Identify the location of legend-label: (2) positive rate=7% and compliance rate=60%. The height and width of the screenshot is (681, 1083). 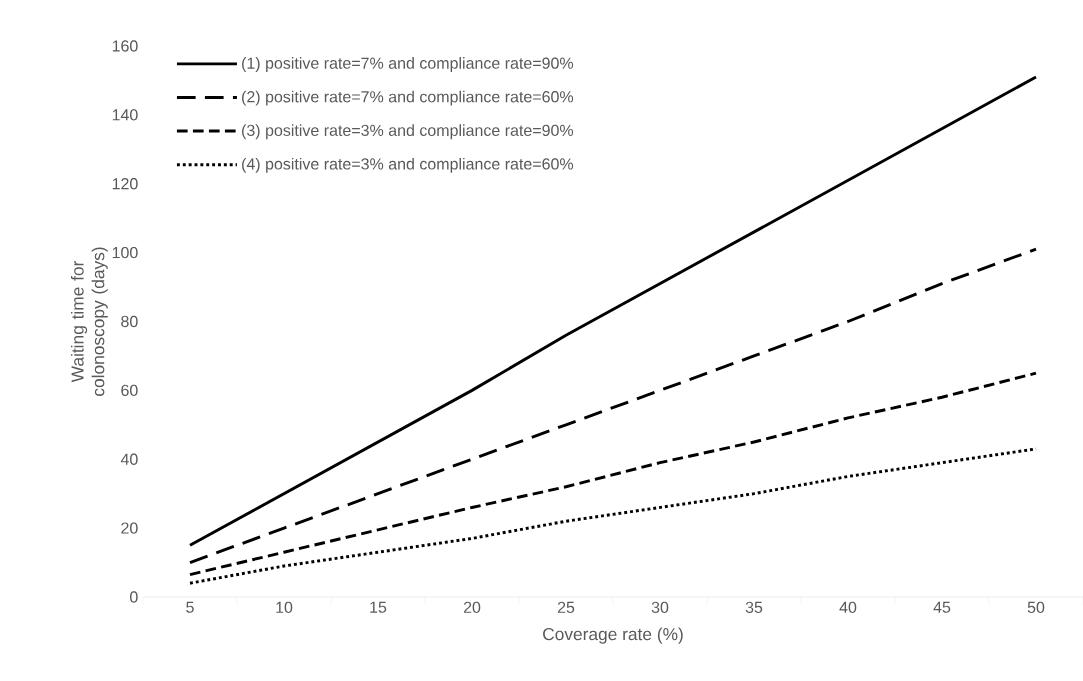
(408, 98).